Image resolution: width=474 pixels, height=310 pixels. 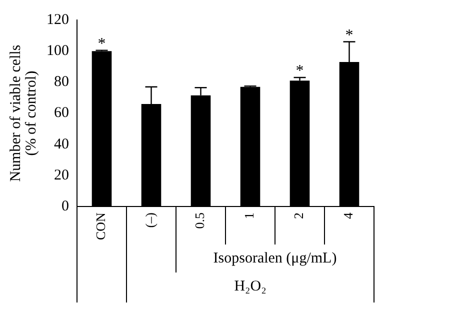 I want to click on y-tick-label: 120, so click(x=57, y=20).